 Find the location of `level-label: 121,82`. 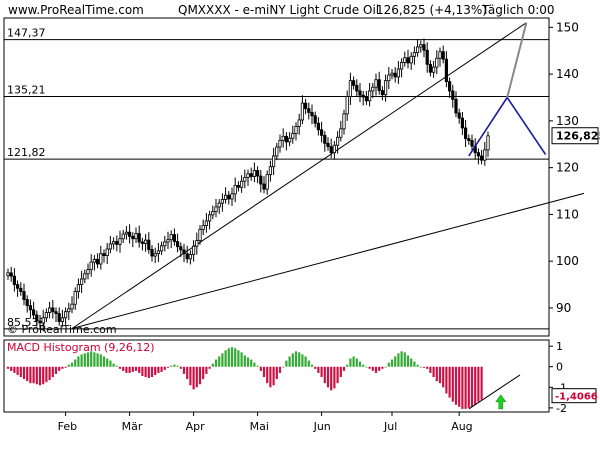

level-label: 121,82 is located at coordinates (26, 152).